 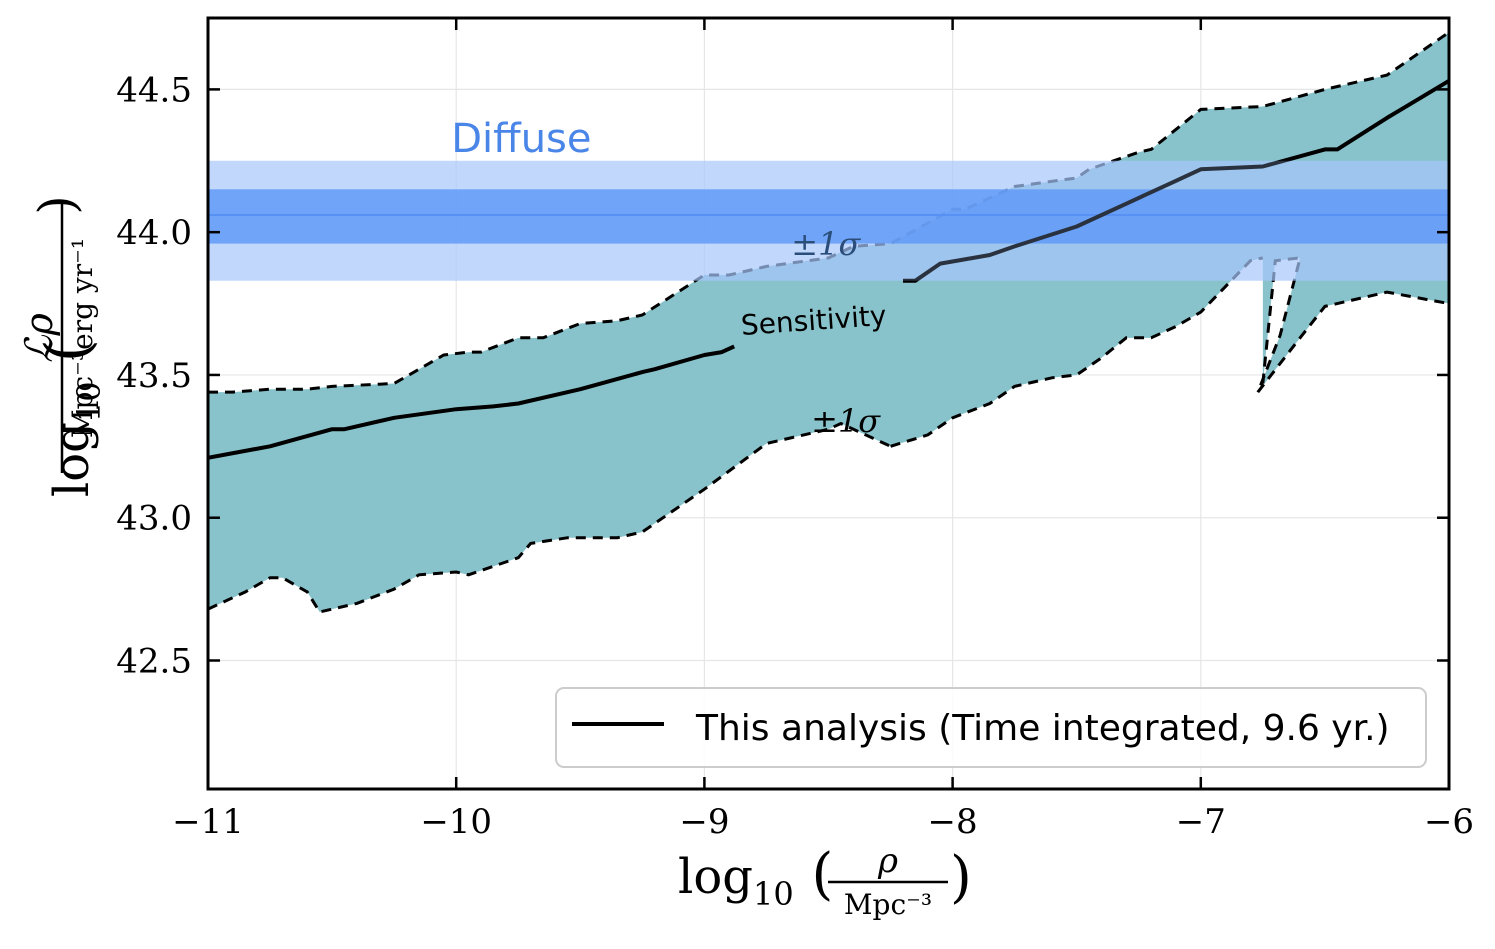 I want to click on diffuse-overlay, so click(x=828, y=220).